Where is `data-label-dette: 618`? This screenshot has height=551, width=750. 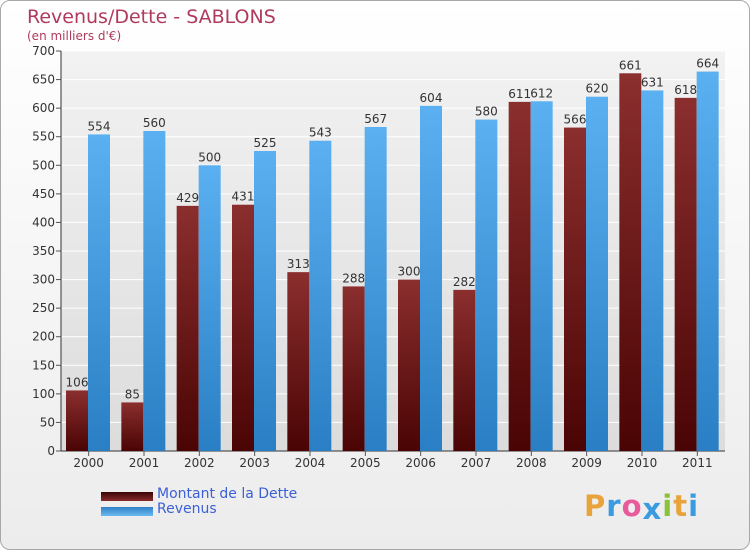
data-label-dette: 618 is located at coordinates (685, 90).